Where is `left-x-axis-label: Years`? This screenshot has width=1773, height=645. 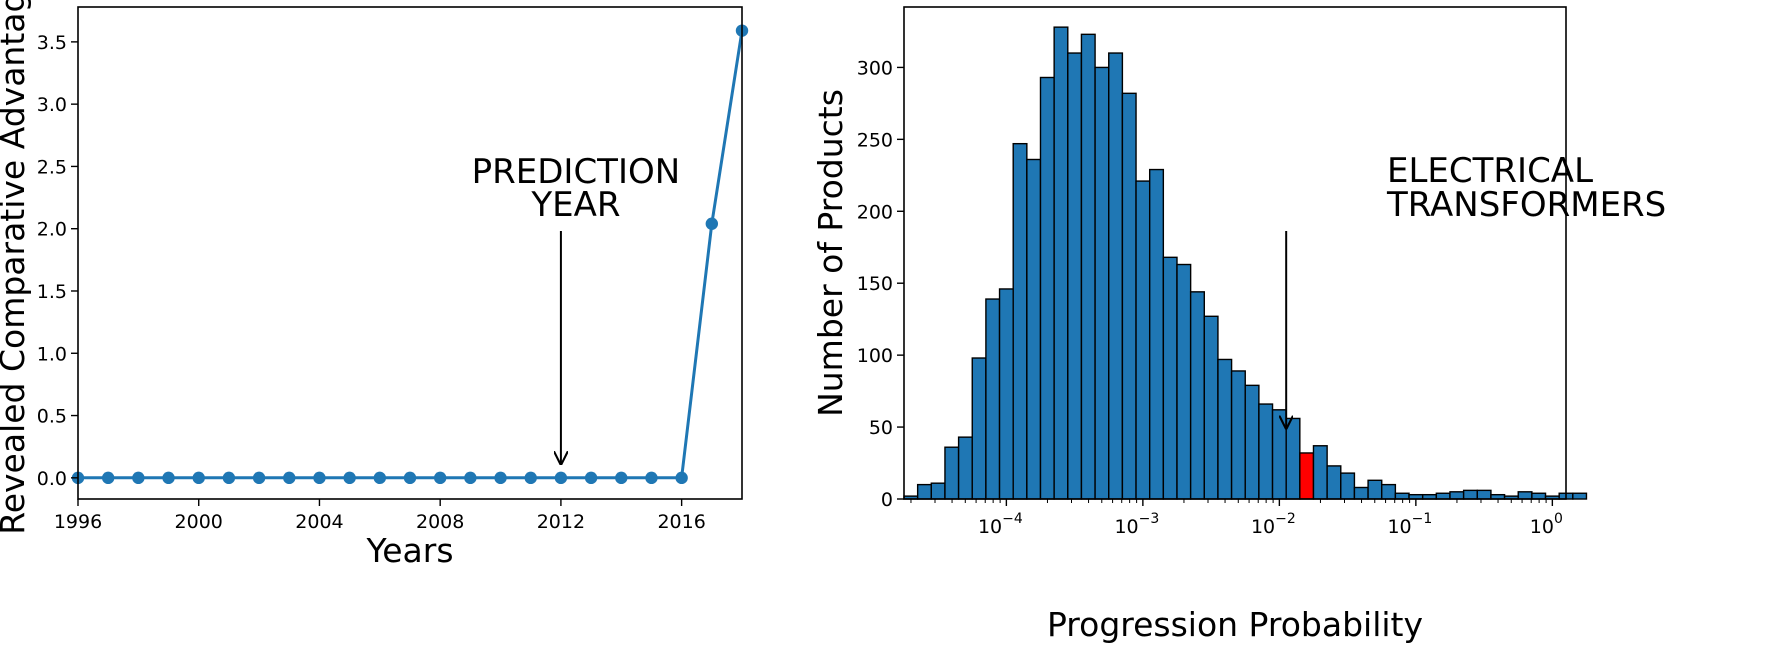
left-x-axis-label: Years is located at coordinates (409, 550).